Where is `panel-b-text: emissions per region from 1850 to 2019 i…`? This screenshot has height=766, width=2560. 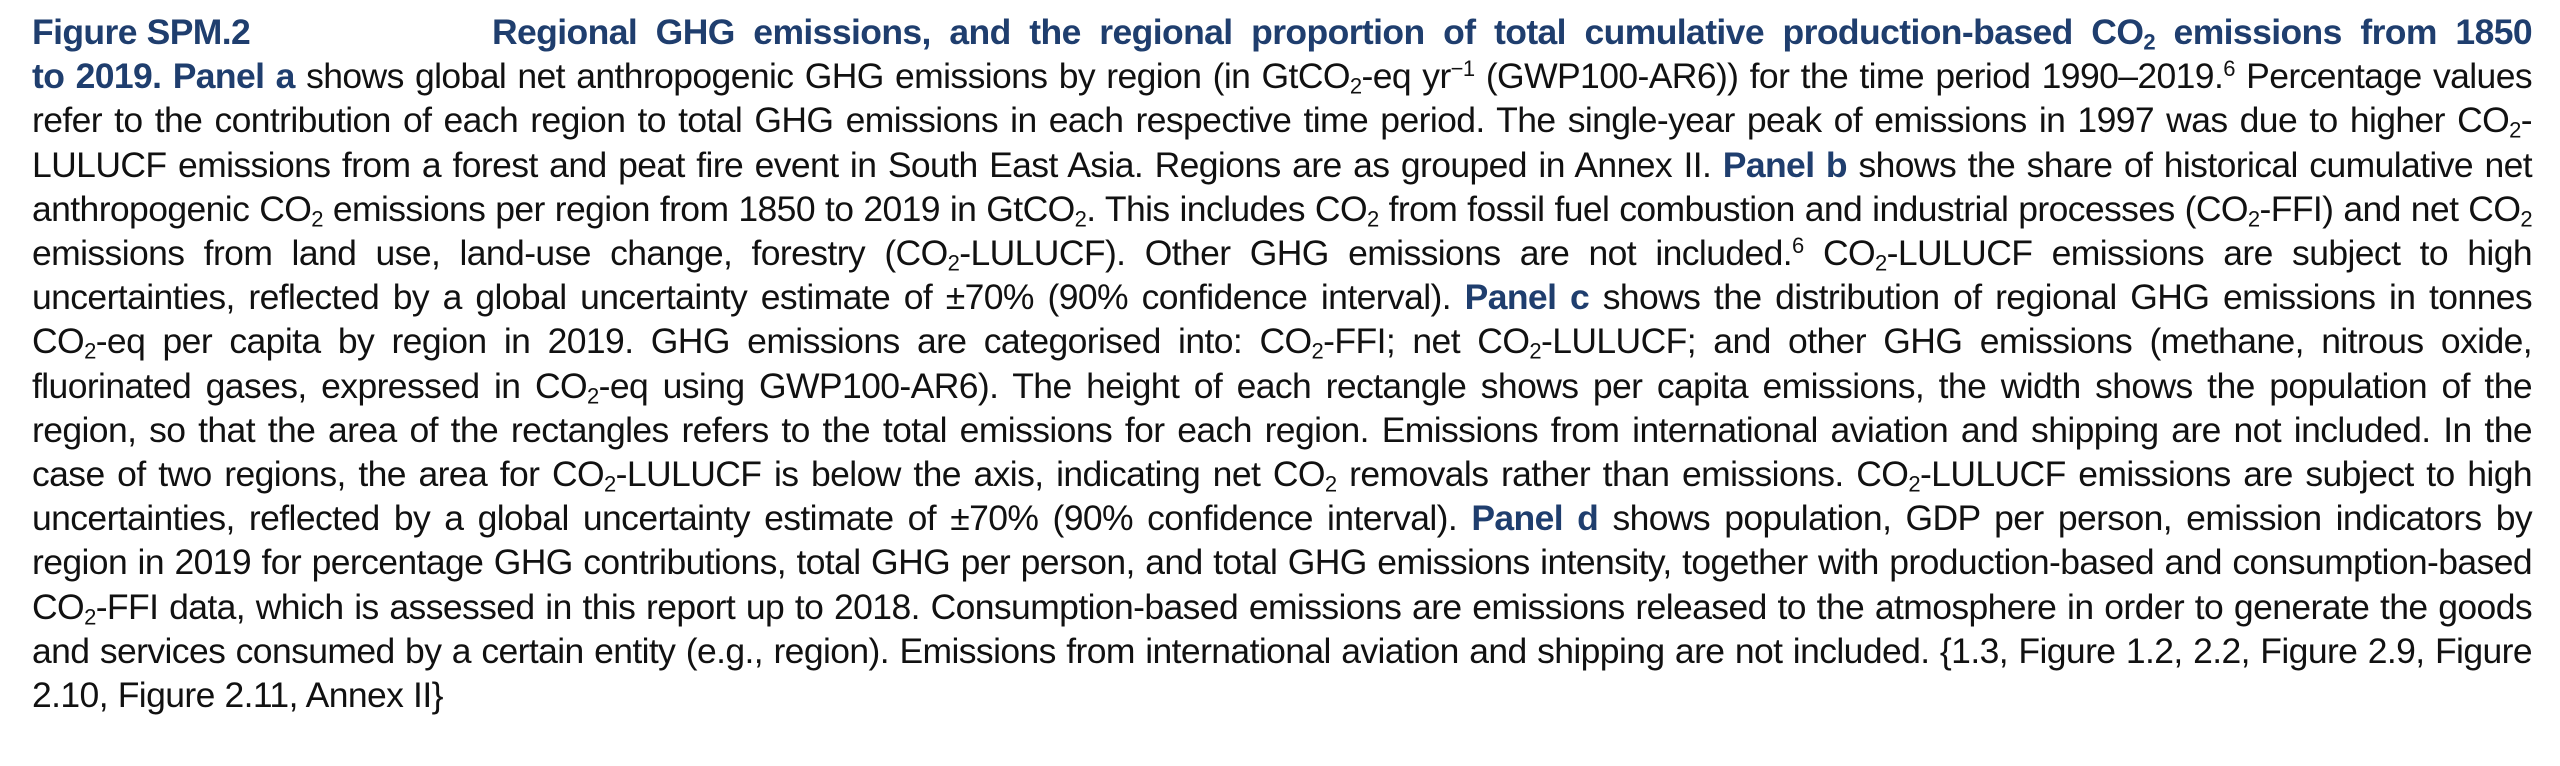 panel-b-text: emissions per region from 1850 to 2019 i… is located at coordinates (698, 208).